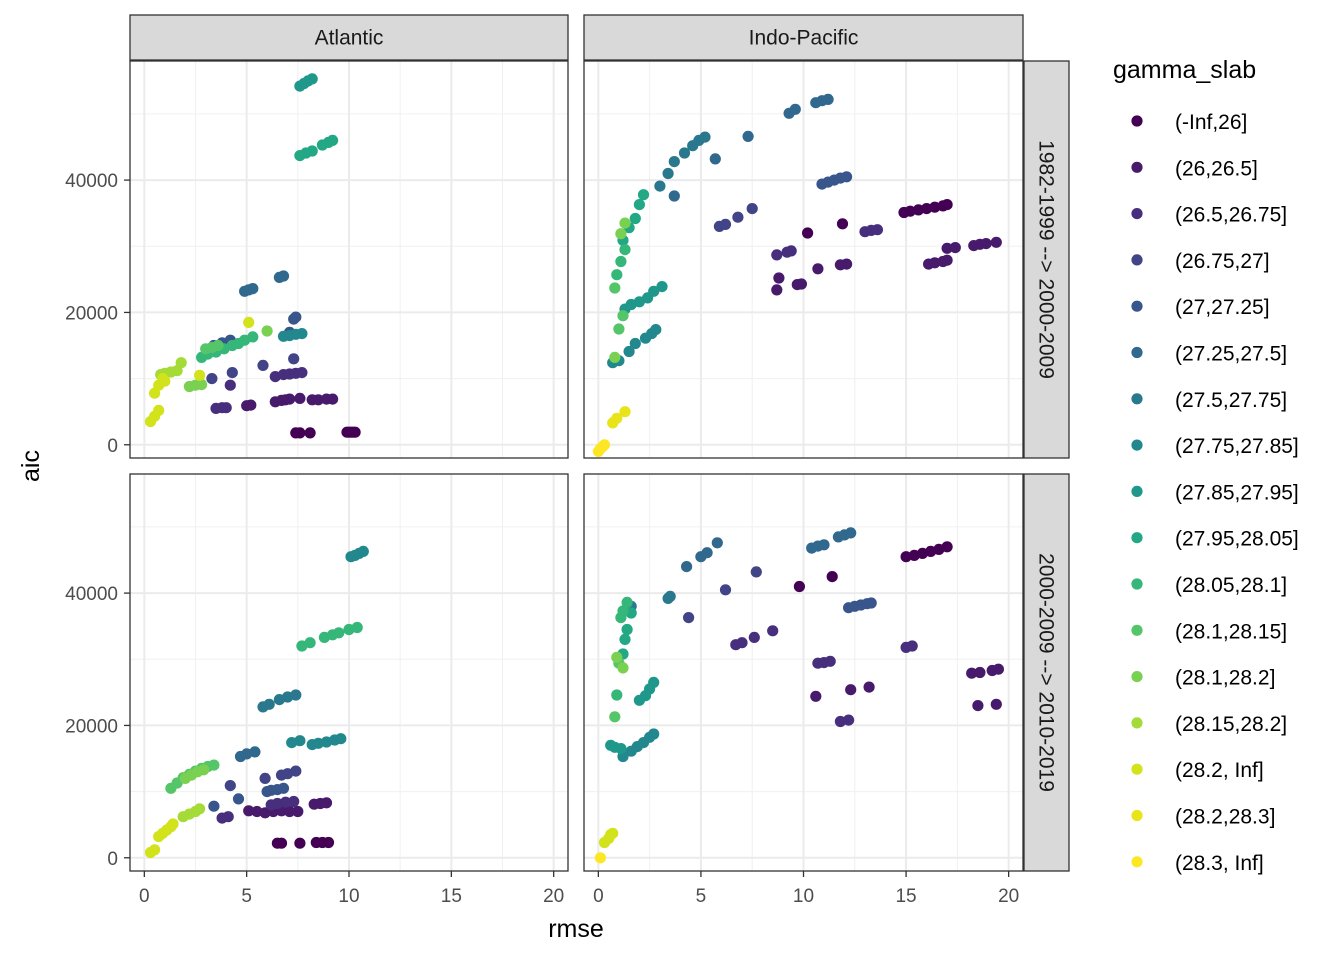 This screenshot has height=960, width=1344. Describe the element at coordinates (1200, 307) in the screenshot. I see `legend-item: (27,27.25]` at that location.